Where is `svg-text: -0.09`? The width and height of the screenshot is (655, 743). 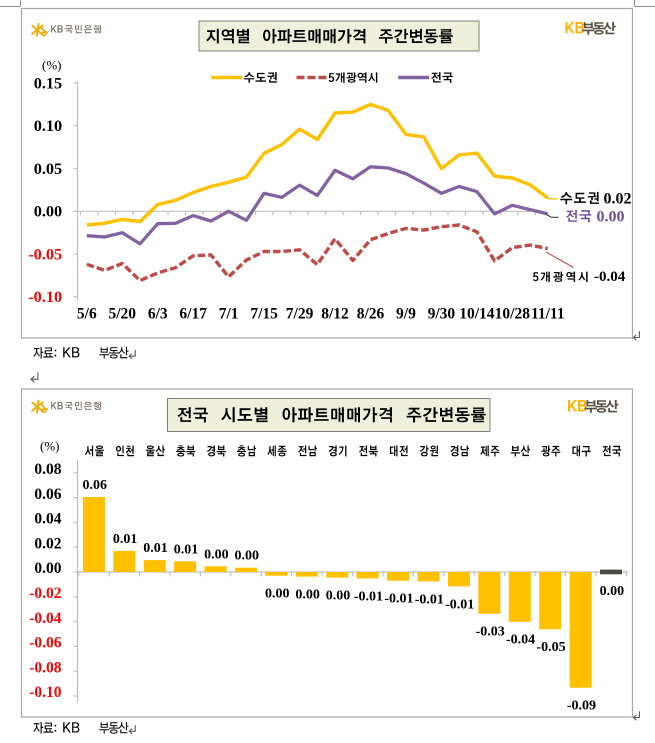 svg-text: -0.09 is located at coordinates (581, 706).